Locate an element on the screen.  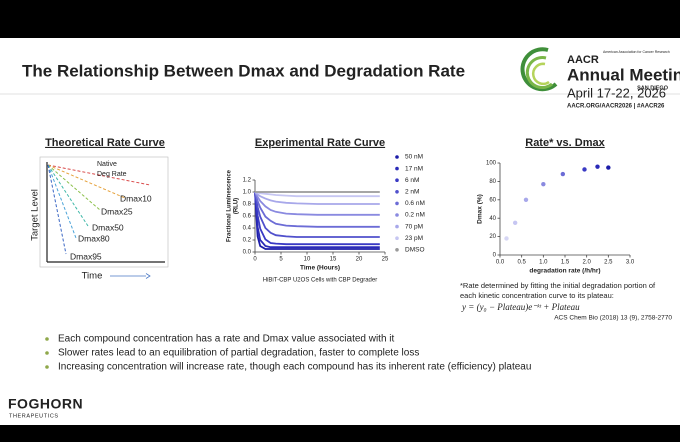
y-tick-label: 0.4 is located at coordinates (247, 229).